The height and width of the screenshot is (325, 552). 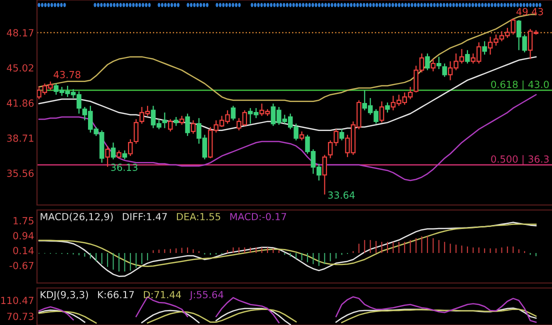 What do you see at coordinates (116, 294) in the screenshot?
I see `text: K:66.17` at bounding box center [116, 294].